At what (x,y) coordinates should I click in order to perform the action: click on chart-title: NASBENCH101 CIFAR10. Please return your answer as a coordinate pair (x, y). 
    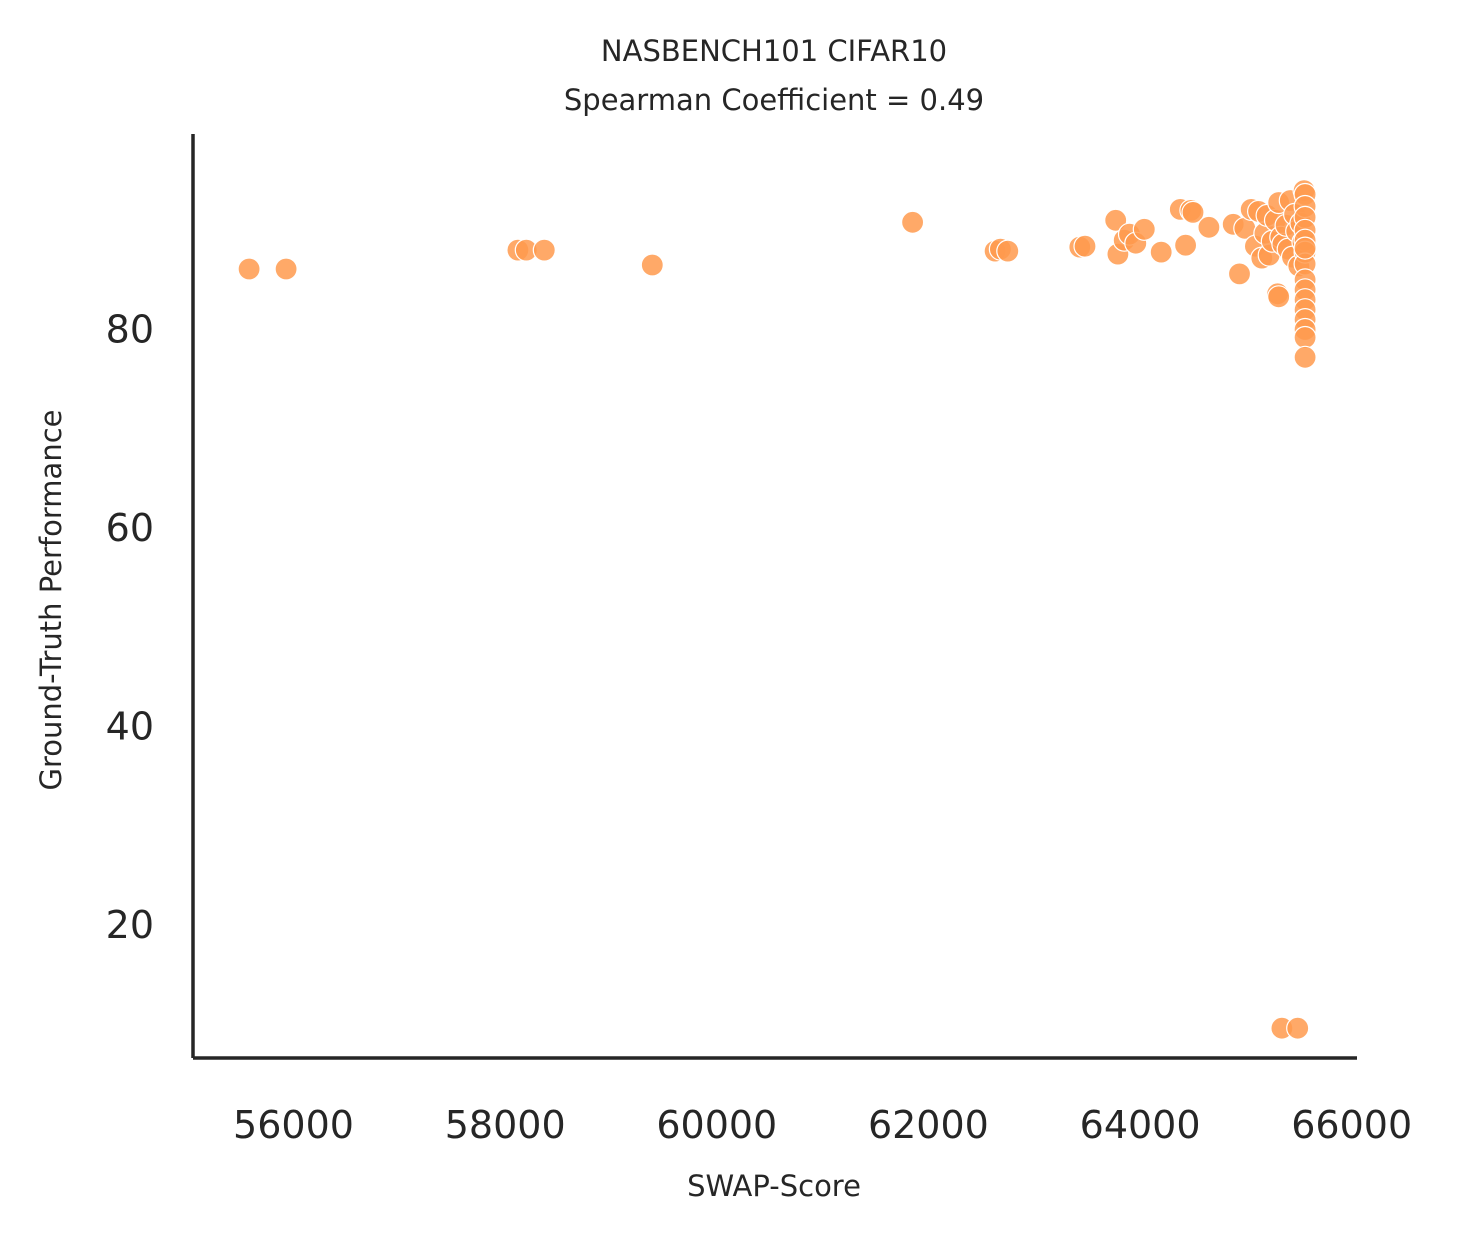
    Looking at the image, I should click on (774, 51).